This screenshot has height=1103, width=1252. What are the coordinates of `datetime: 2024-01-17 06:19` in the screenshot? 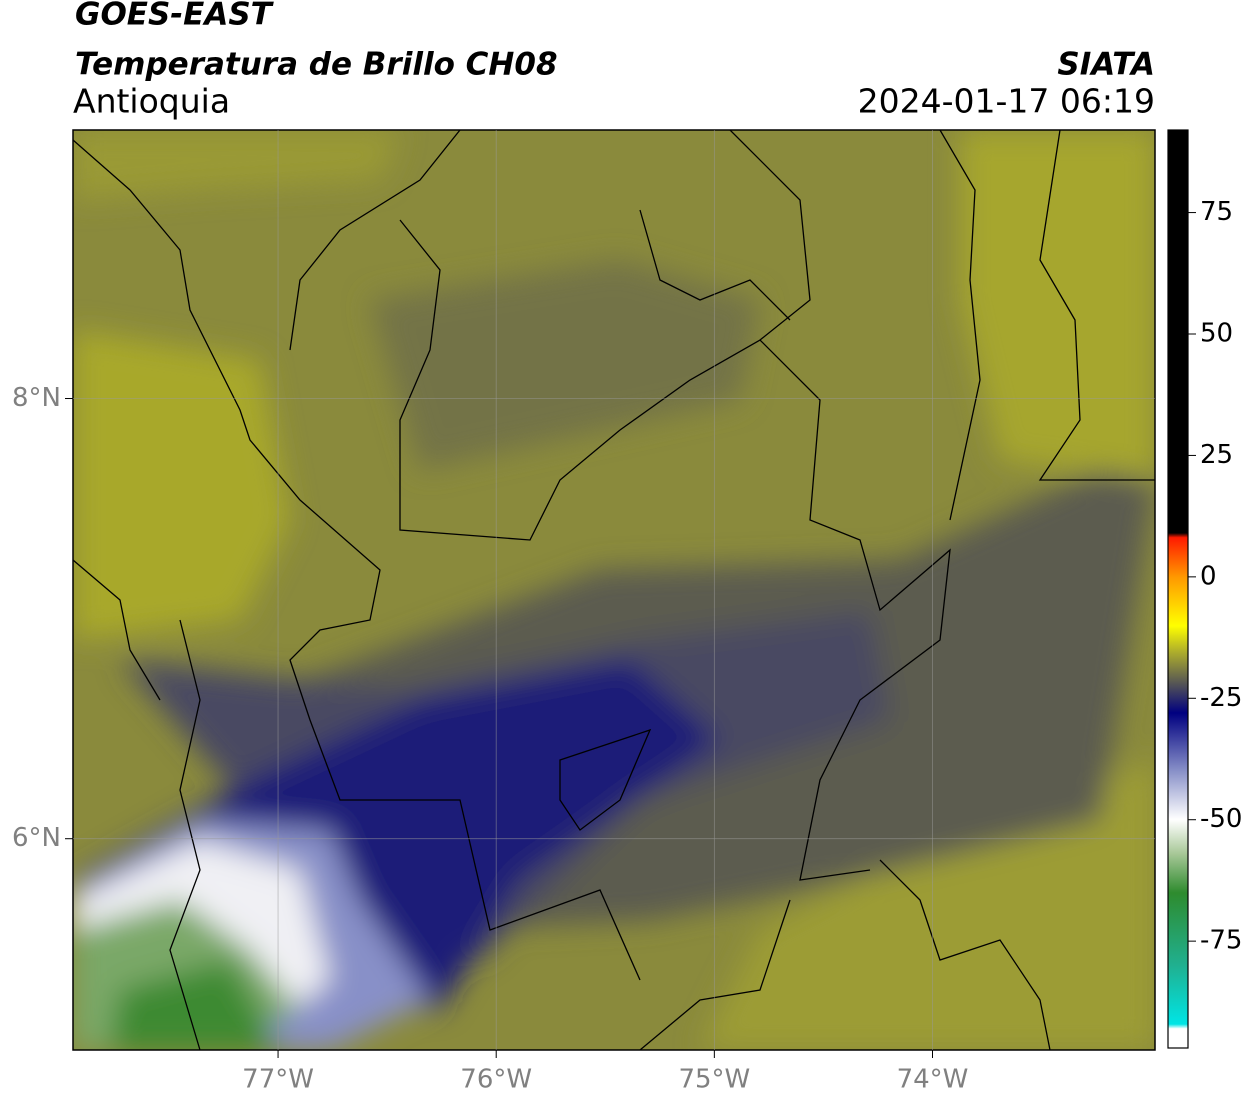 It's located at (1006, 101).